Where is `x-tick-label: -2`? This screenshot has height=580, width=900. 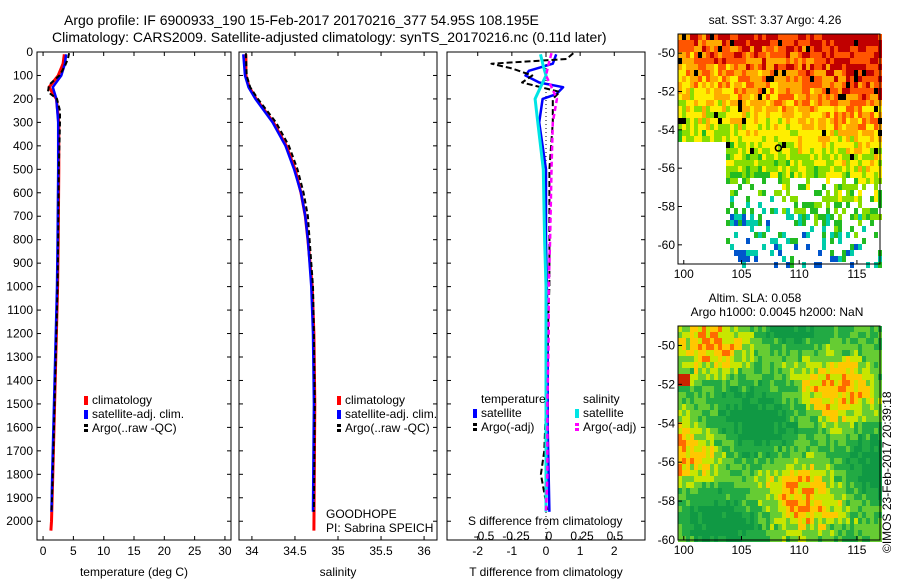 x-tick-label: -2 is located at coordinates (477, 551).